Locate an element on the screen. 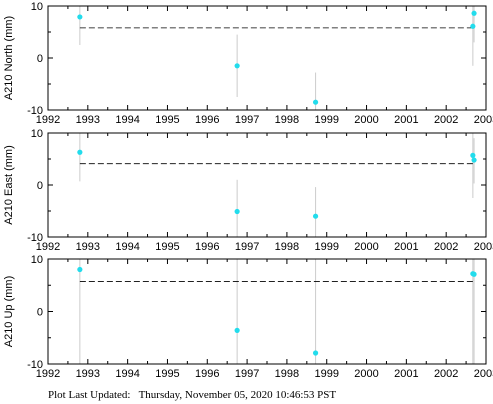  y-axis-title: A210 North (mm) is located at coordinates (9, 58).